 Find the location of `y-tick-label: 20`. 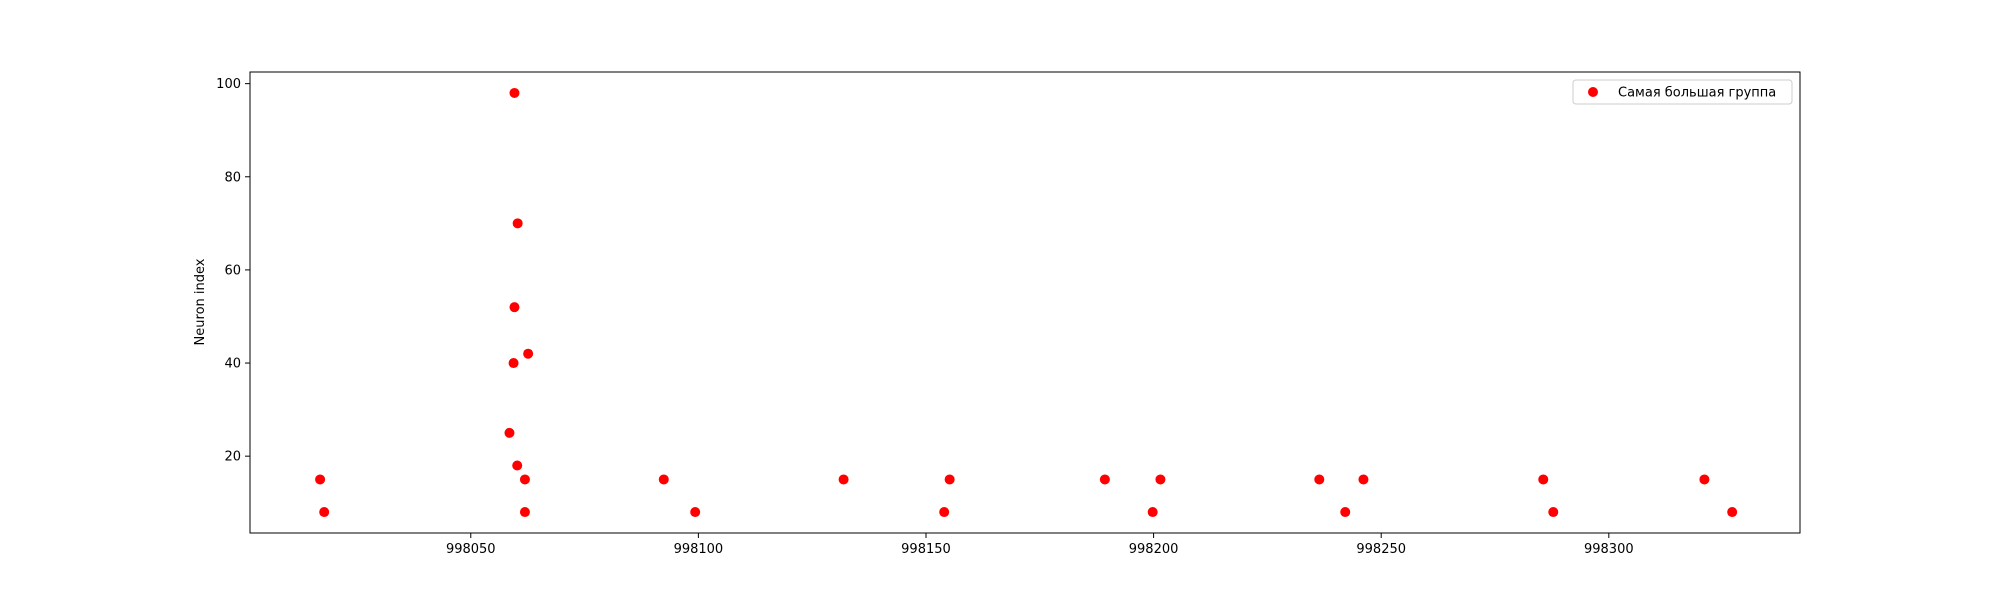

y-tick-label: 20 is located at coordinates (232, 457).